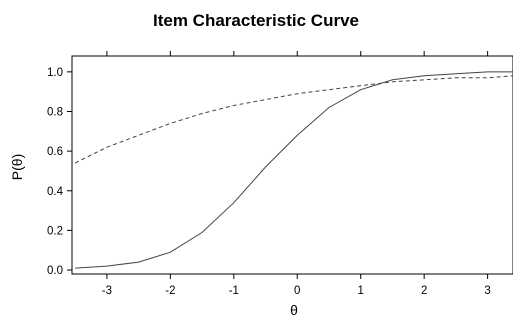 Image resolution: width=513 pixels, height=322 pixels. What do you see at coordinates (55, 271) in the screenshot?
I see `y-tick-label: 0.0` at bounding box center [55, 271].